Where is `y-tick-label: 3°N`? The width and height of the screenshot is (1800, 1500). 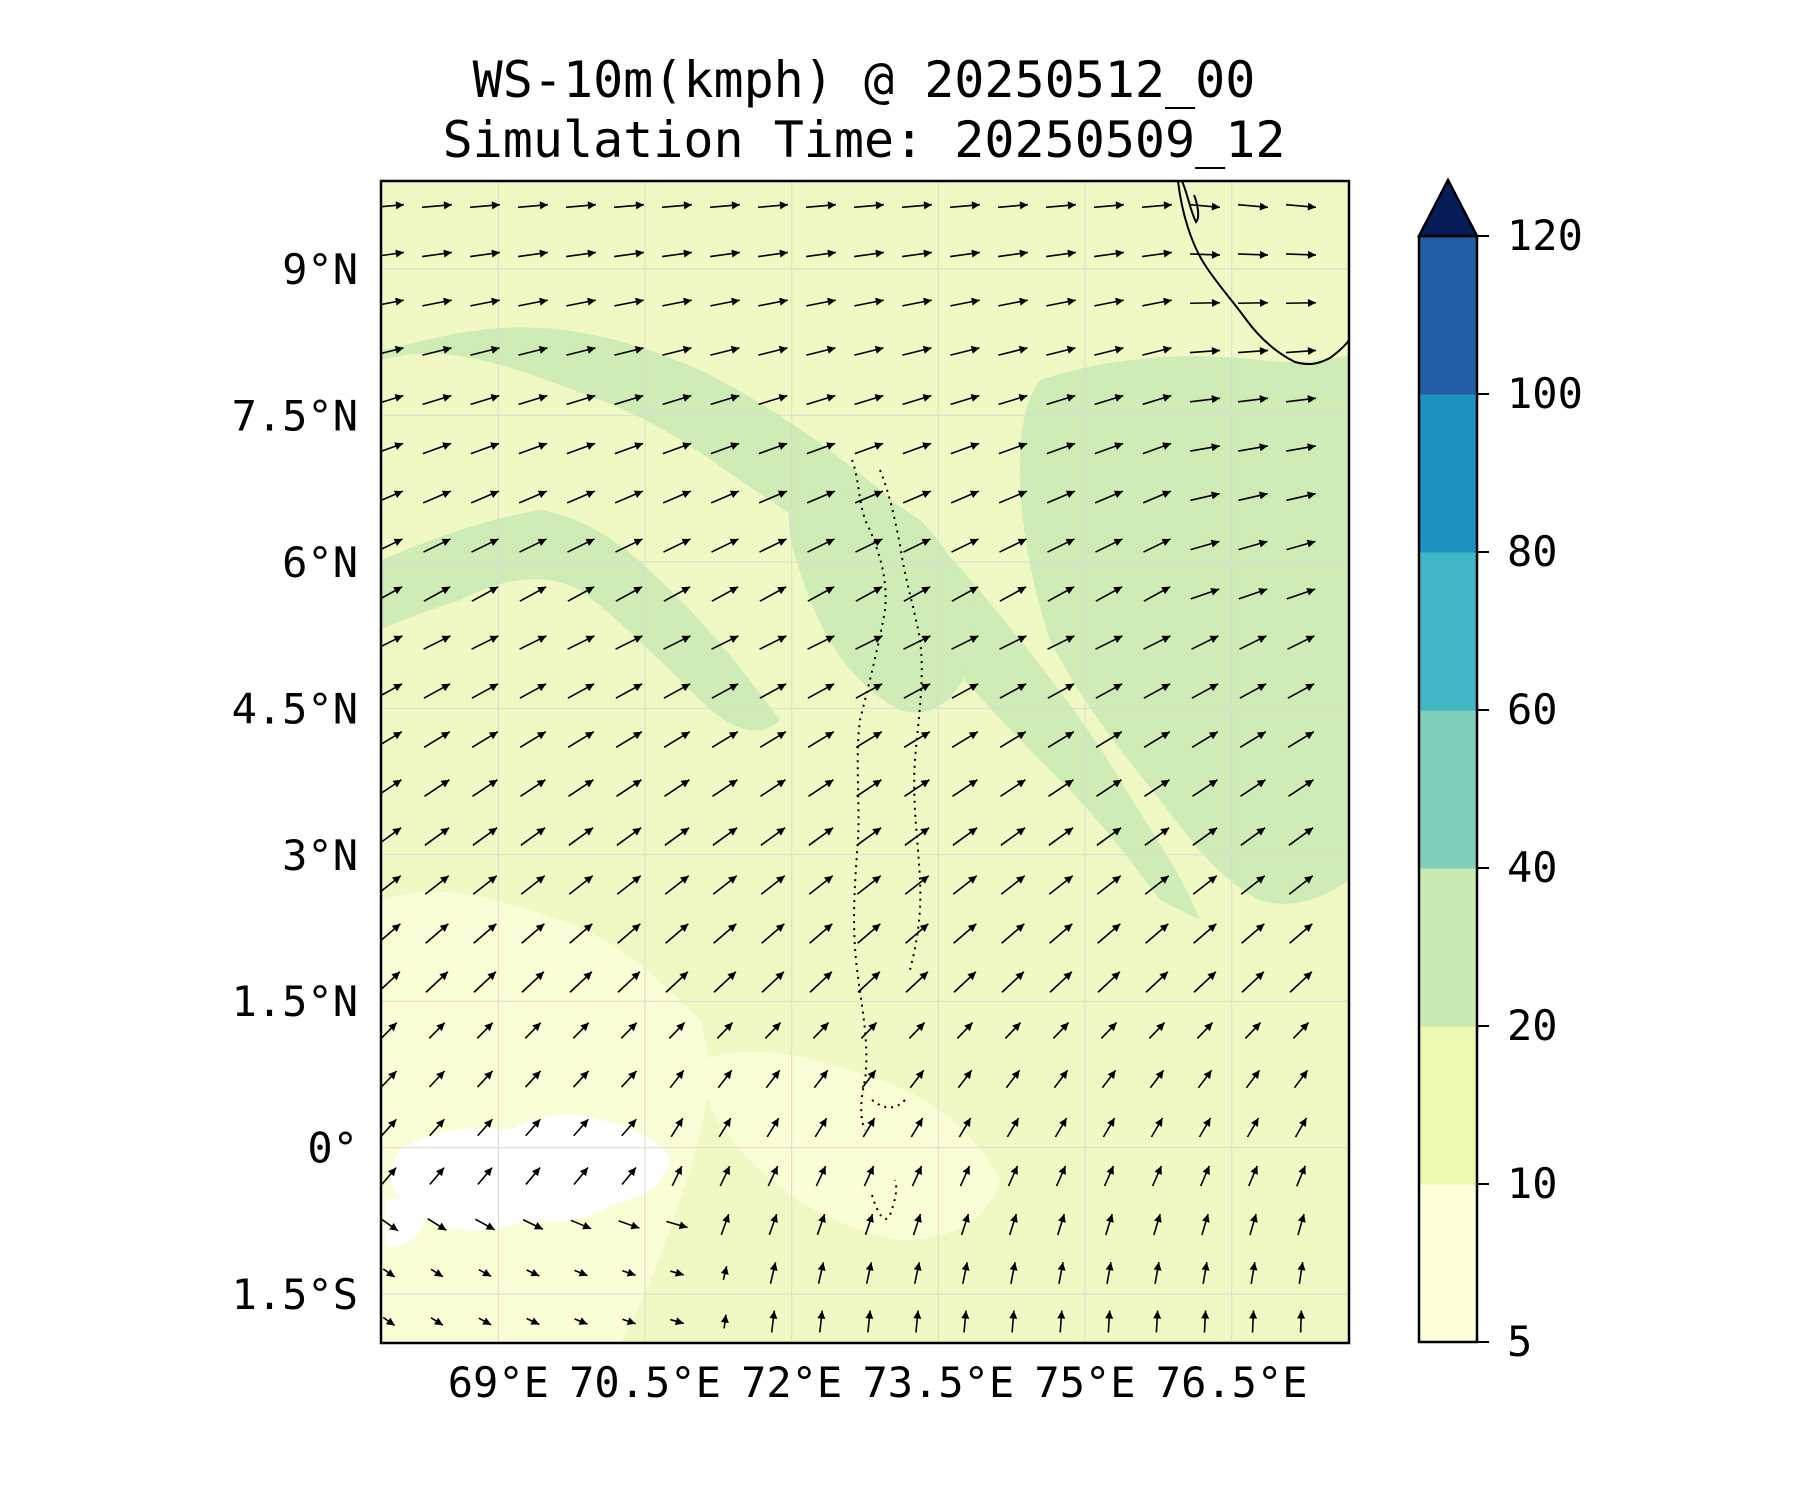 y-tick-label: 3°N is located at coordinates (320, 855).